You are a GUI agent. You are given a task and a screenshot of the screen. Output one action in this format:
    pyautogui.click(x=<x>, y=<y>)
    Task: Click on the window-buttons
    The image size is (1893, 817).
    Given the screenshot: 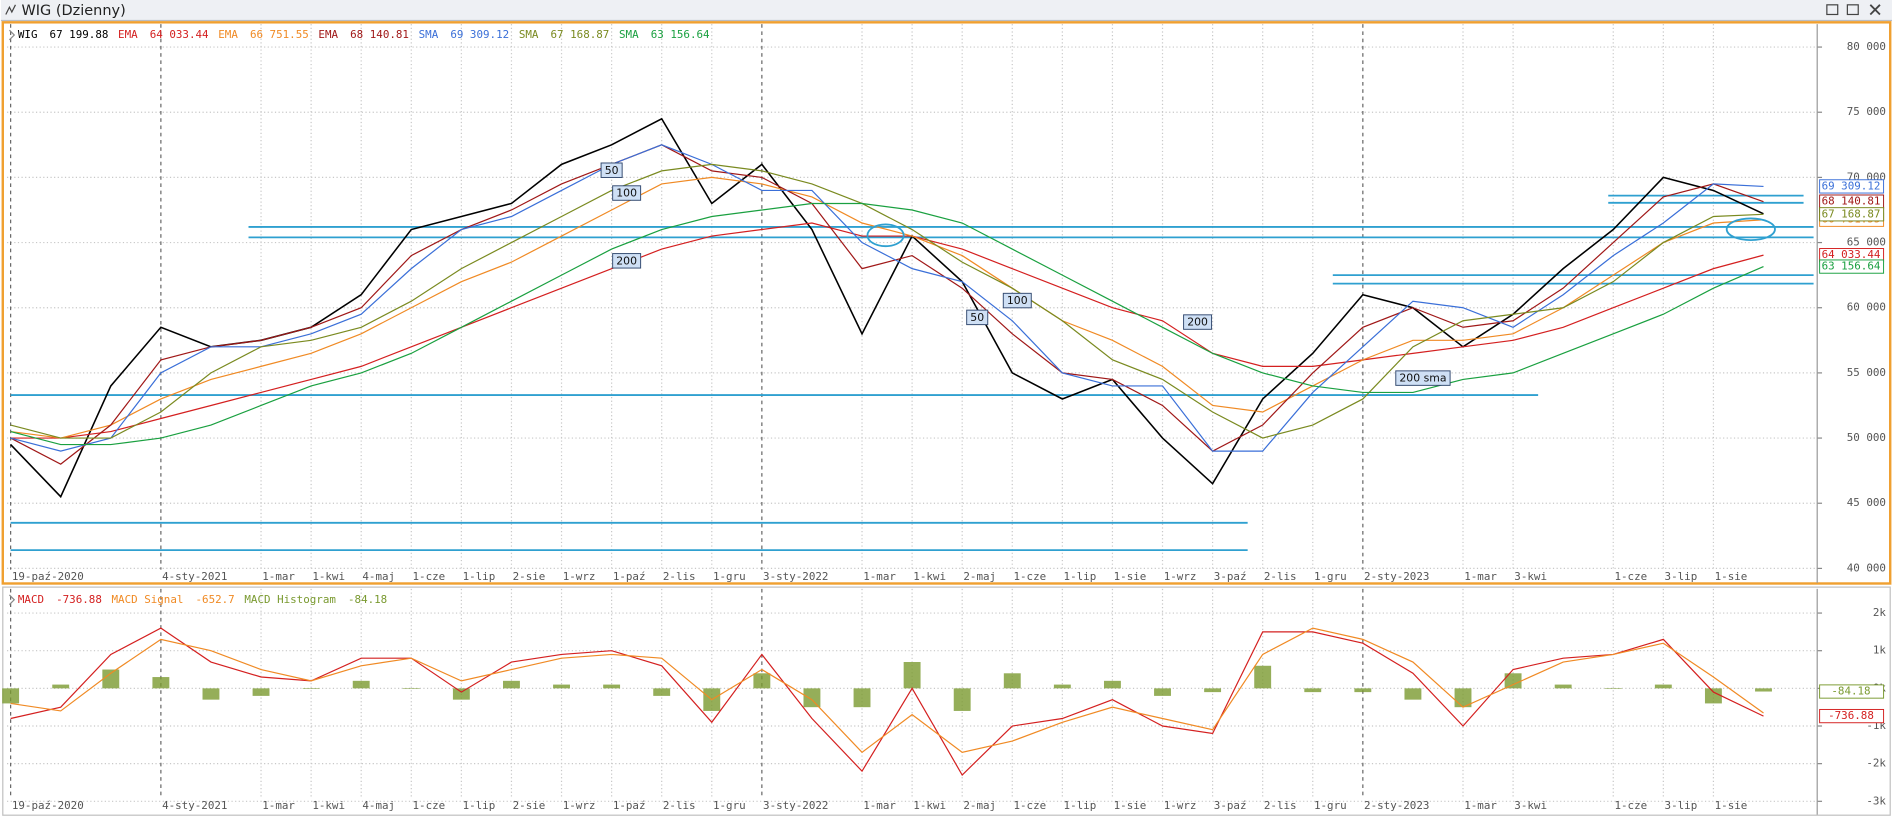 What is the action you would take?
    pyautogui.click(x=1853, y=10)
    